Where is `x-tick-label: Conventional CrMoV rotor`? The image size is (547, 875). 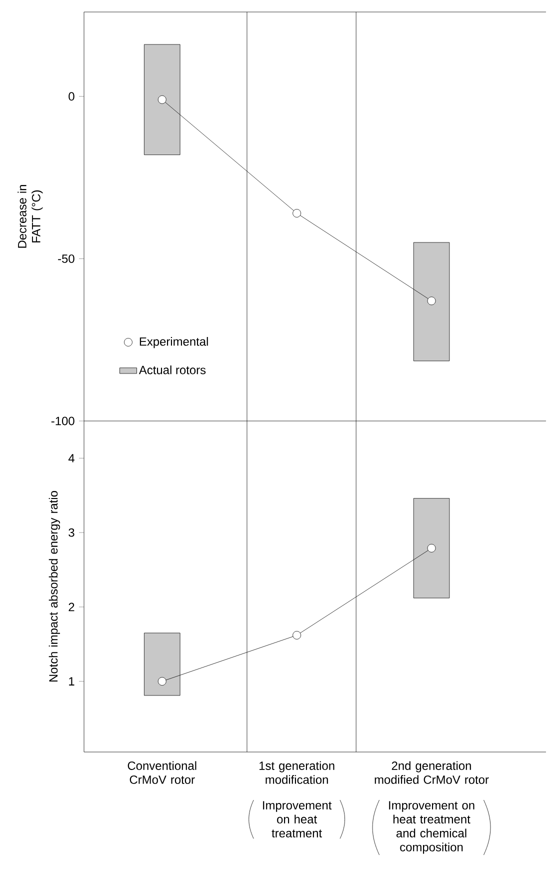 x-tick-label: Conventional CrMoV rotor is located at coordinates (162, 772).